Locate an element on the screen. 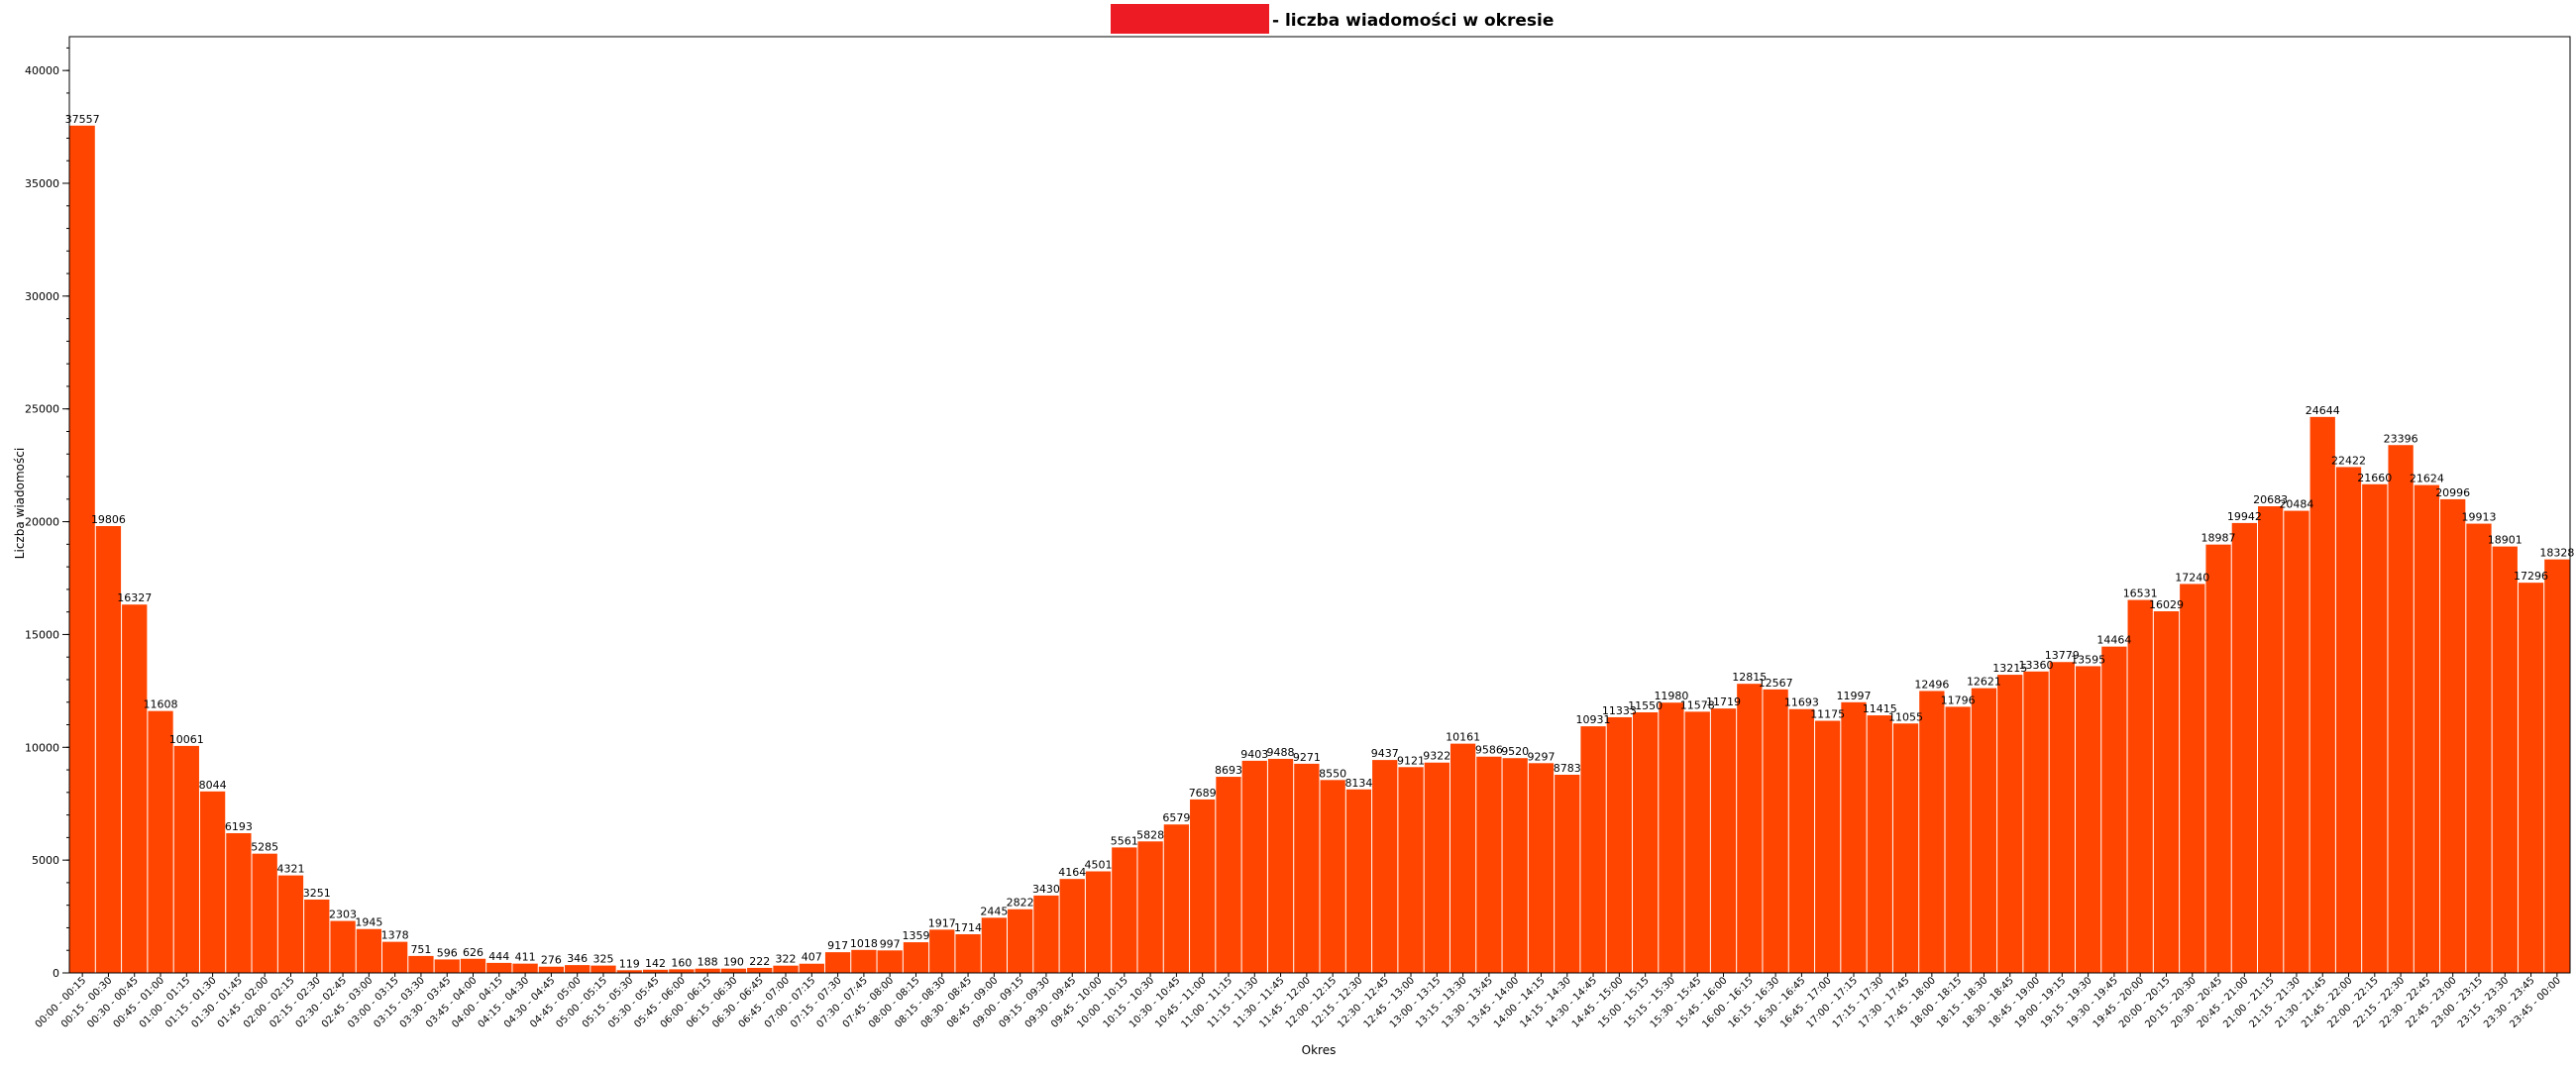  data-label: 20683 is located at coordinates (2270, 499).